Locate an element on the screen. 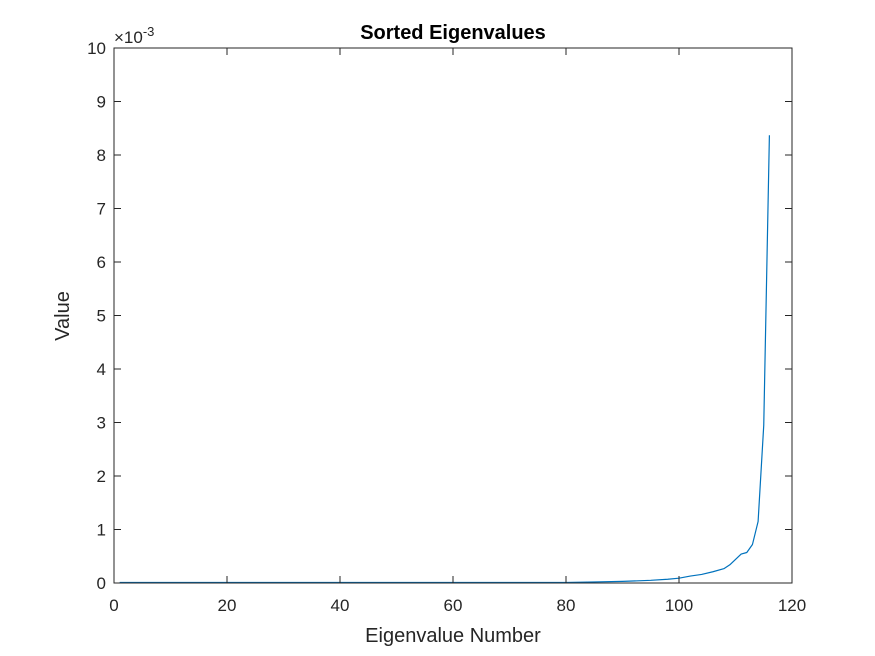 This screenshot has width=875, height=656. y-axis-label: Value is located at coordinates (63, 316).